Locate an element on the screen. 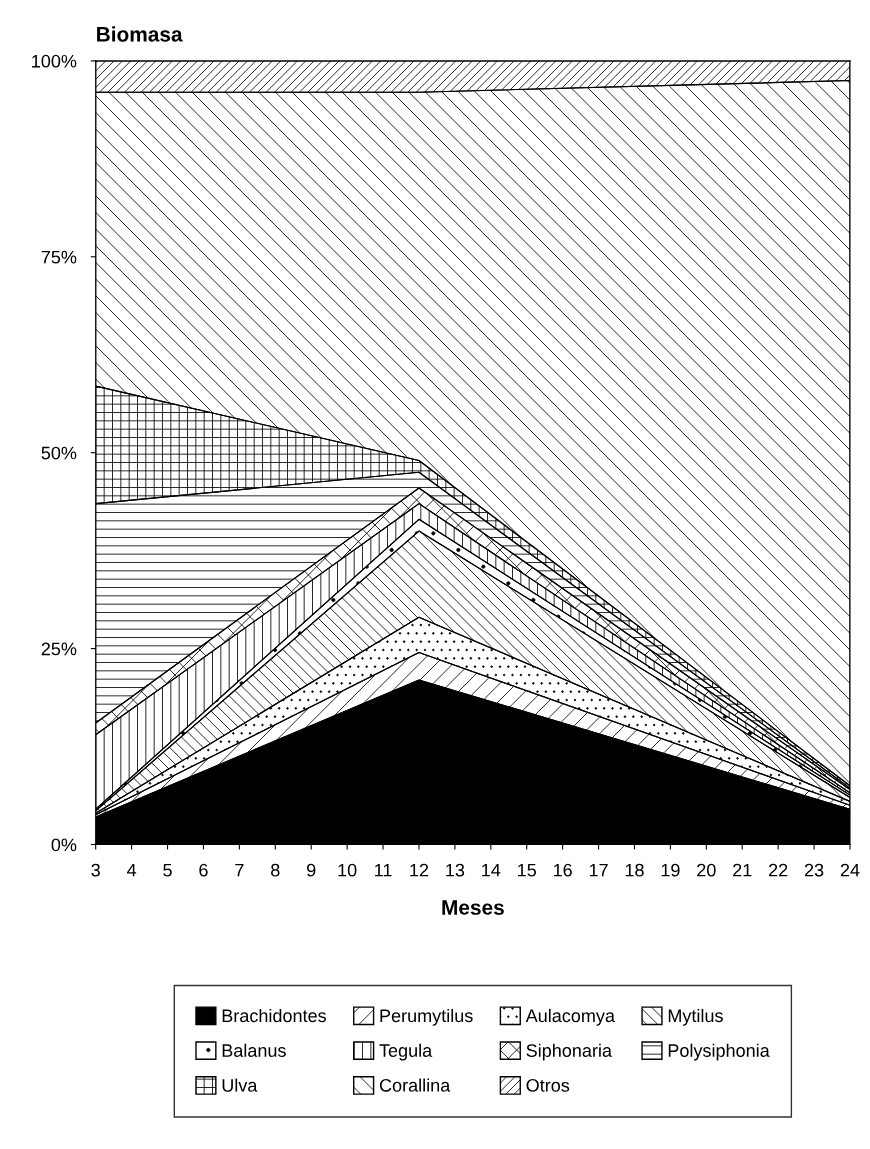 This screenshot has width=870, height=1149. x-tick-label: 17 is located at coordinates (598, 870).